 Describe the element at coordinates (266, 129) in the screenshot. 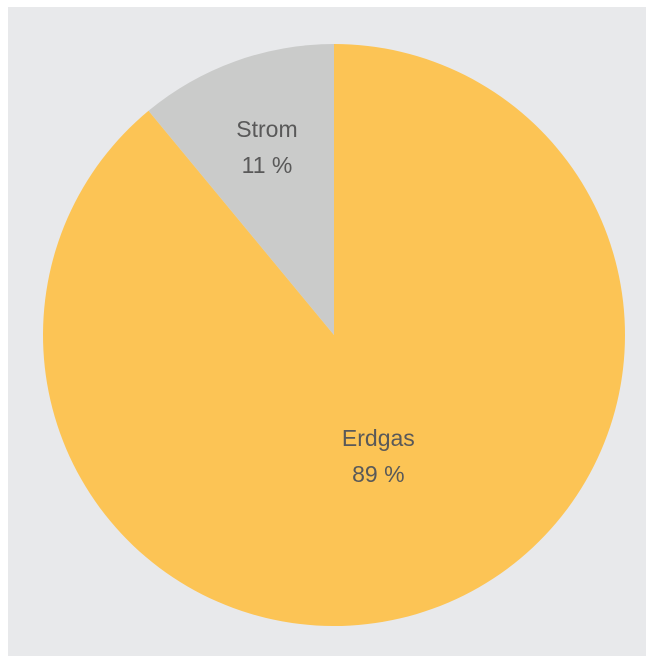

I see `slice-label-strom: Strom` at that location.